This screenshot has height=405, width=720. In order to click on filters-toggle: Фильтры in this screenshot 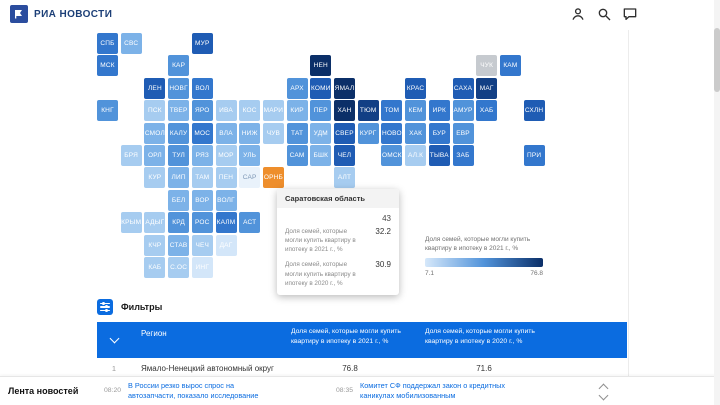, I will do `click(129, 307)`.